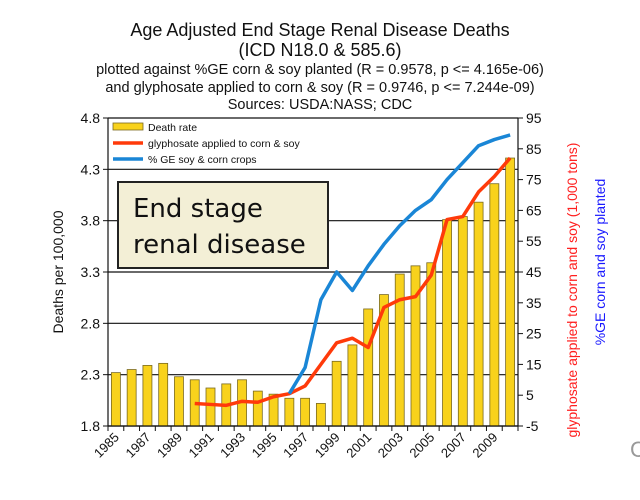 The height and width of the screenshot is (500, 640). Describe the element at coordinates (421, 445) in the screenshot. I see `x-tick-label: 2005` at that location.